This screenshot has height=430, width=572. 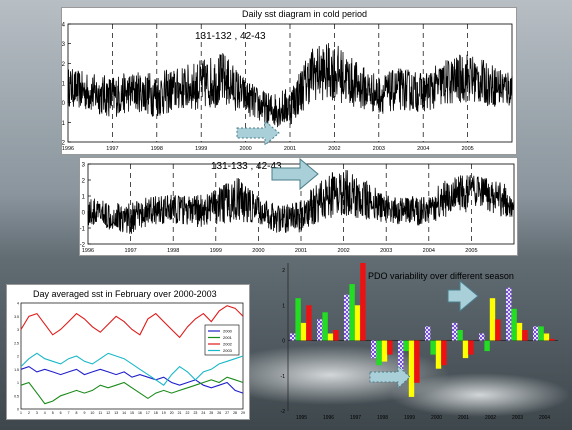 What do you see at coordinates (124, 413) in the screenshot?
I see `x-tick-label: 14` at bounding box center [124, 413].